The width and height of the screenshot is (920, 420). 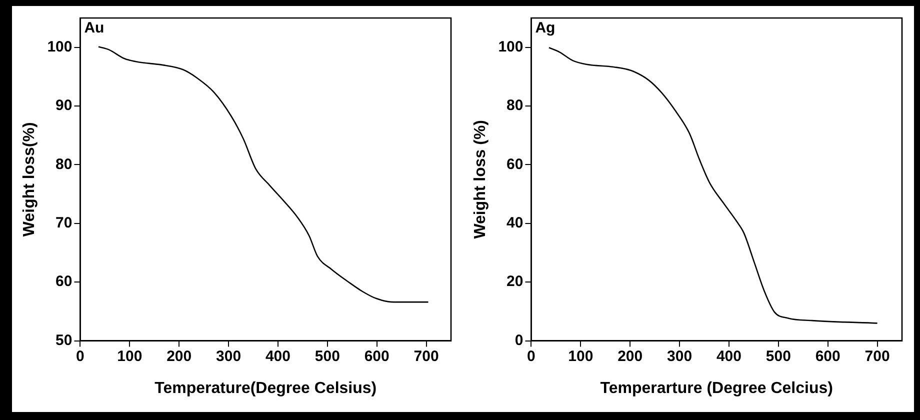 What do you see at coordinates (94, 28) in the screenshot?
I see `annotation: Au` at bounding box center [94, 28].